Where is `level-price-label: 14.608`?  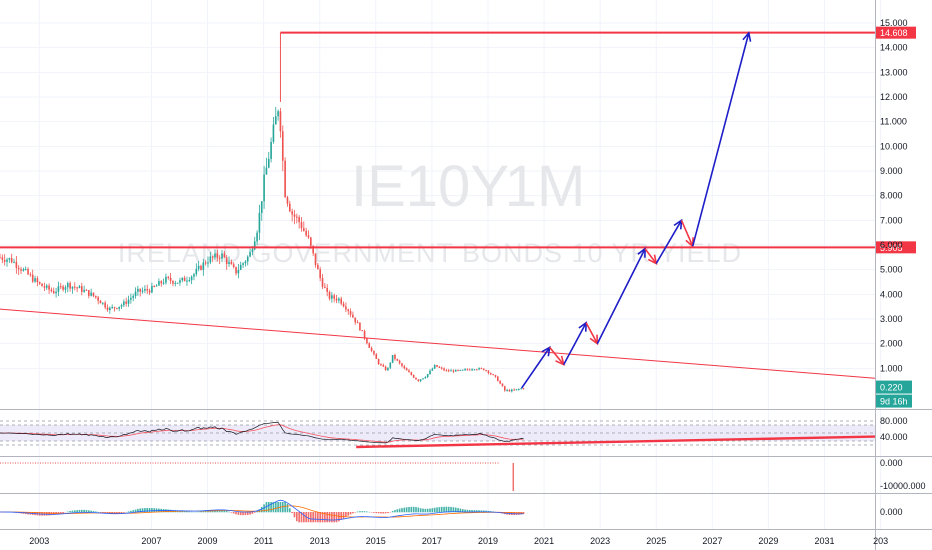
level-price-label: 14.608 is located at coordinates (894, 33).